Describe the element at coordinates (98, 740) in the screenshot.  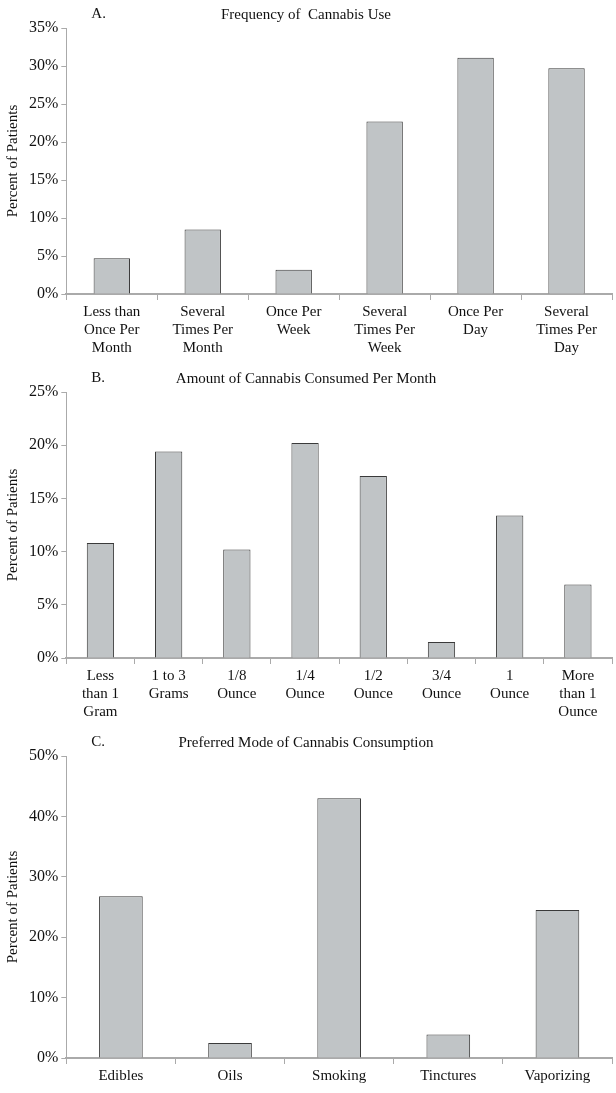
I see `text: C.` at that location.